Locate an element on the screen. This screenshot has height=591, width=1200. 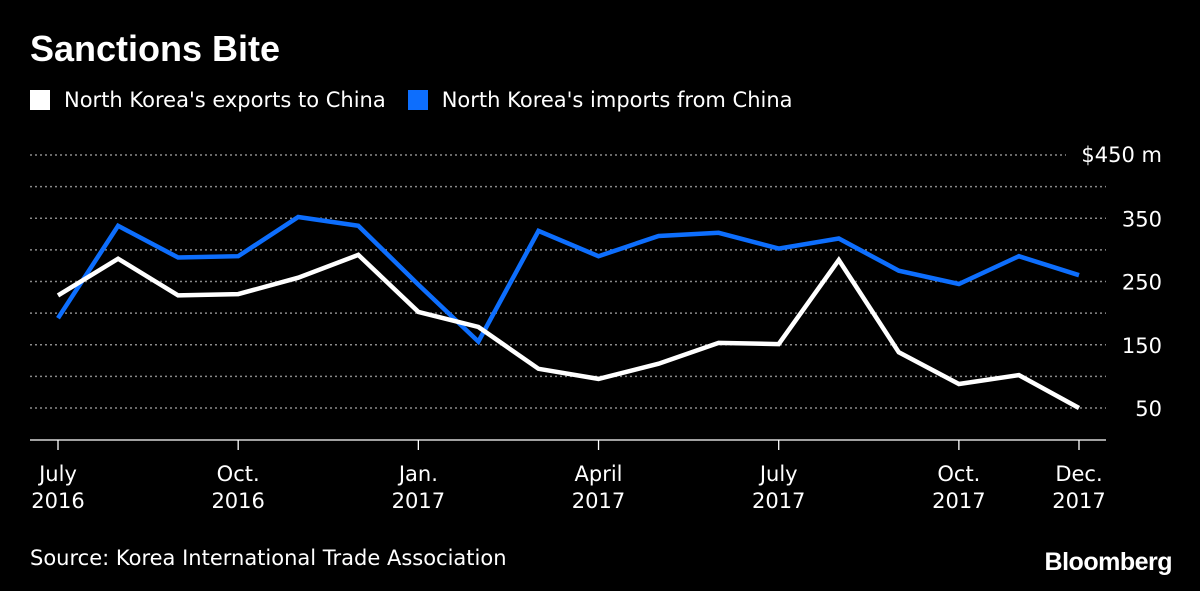
x-tick-label-15-line2: 2017 is located at coordinates (958, 501).